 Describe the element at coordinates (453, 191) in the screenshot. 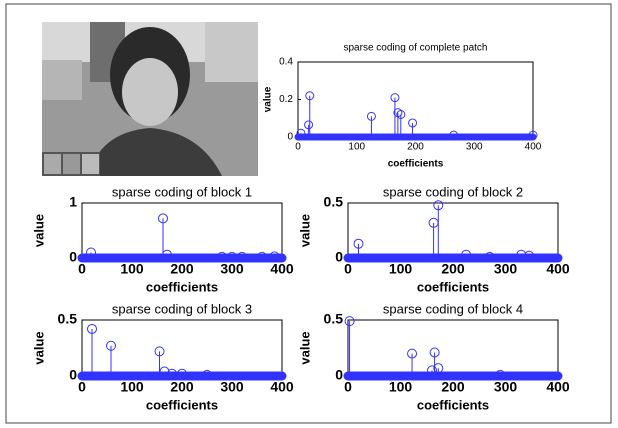

I see `chart-title: sparse coding of block 2` at that location.